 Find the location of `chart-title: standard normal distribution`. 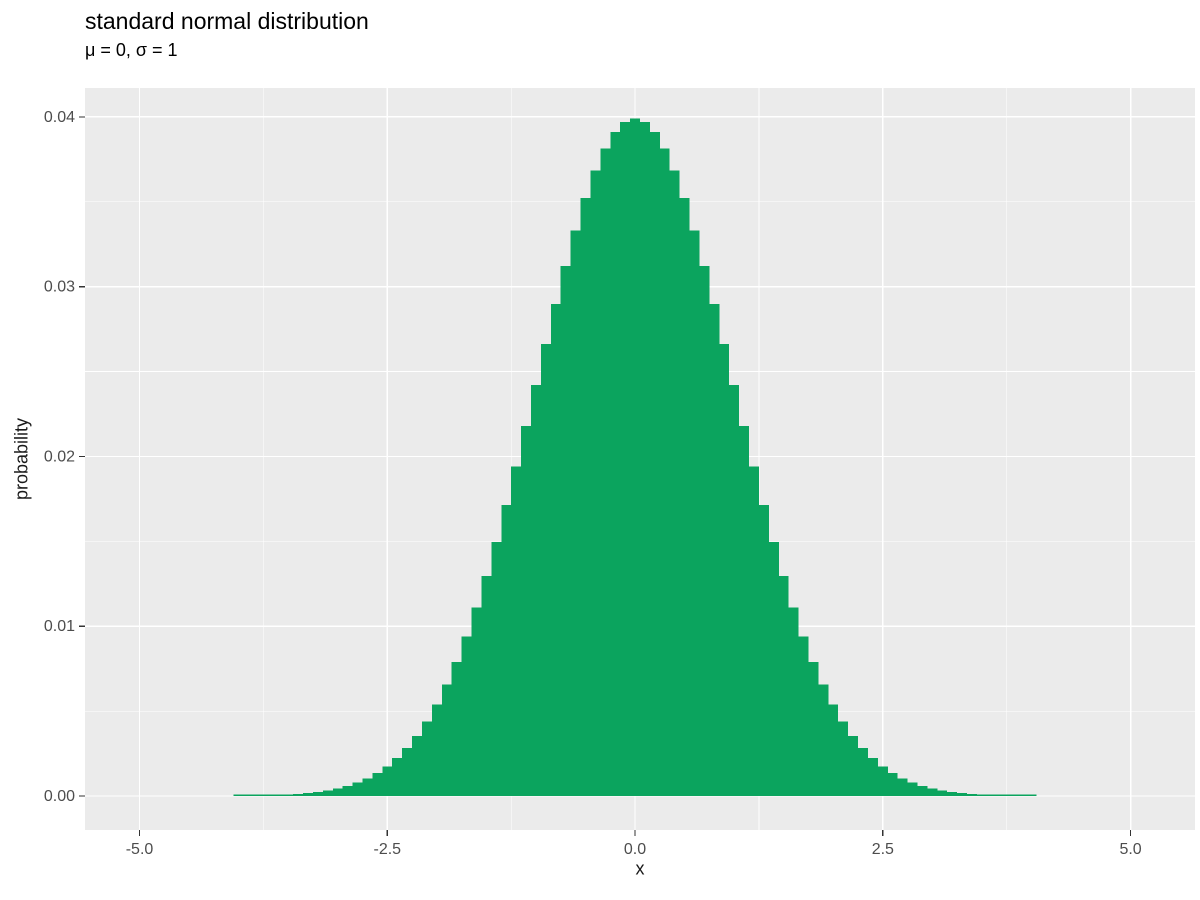

chart-title: standard normal distribution is located at coordinates (227, 21).